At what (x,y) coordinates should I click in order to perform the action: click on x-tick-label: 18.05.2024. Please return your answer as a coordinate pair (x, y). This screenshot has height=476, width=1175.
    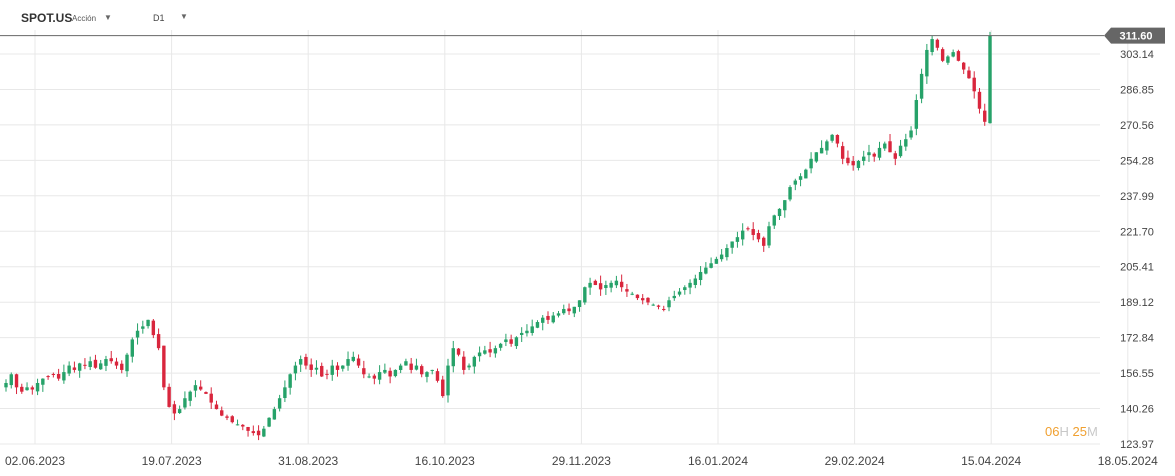
    Looking at the image, I should click on (1128, 461).